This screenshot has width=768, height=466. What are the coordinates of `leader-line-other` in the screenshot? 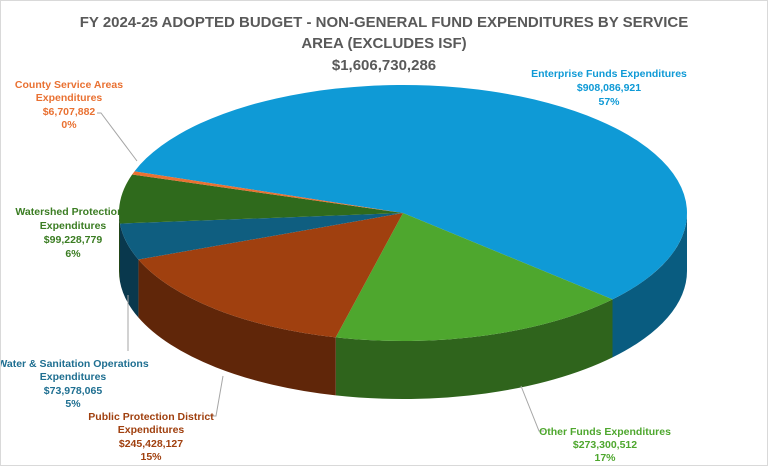 It's located at (532, 408).